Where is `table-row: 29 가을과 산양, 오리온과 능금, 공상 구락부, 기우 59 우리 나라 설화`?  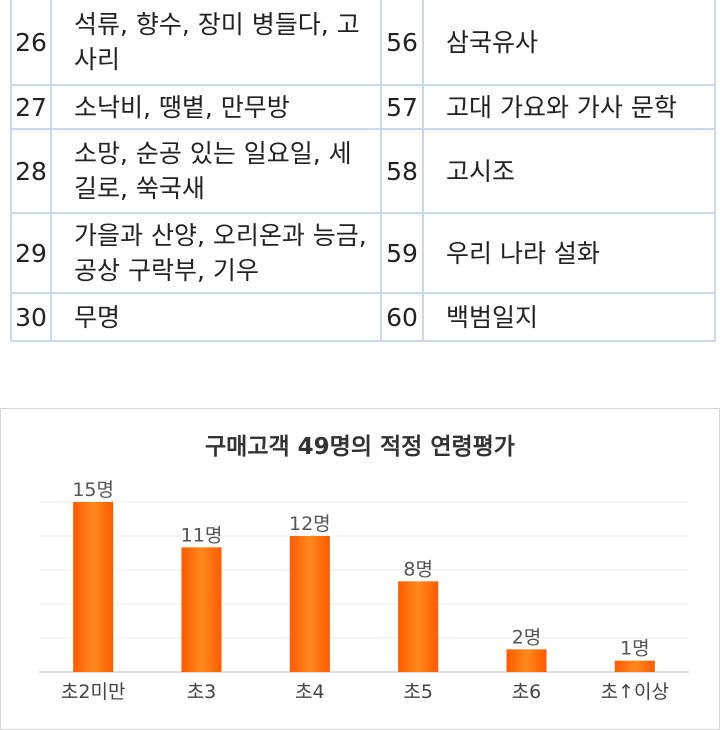 table-row: 29 가을과 산양, 오리온과 능금, 공상 구락부, 기우 59 우리 나라 설화 is located at coordinates (363, 253).